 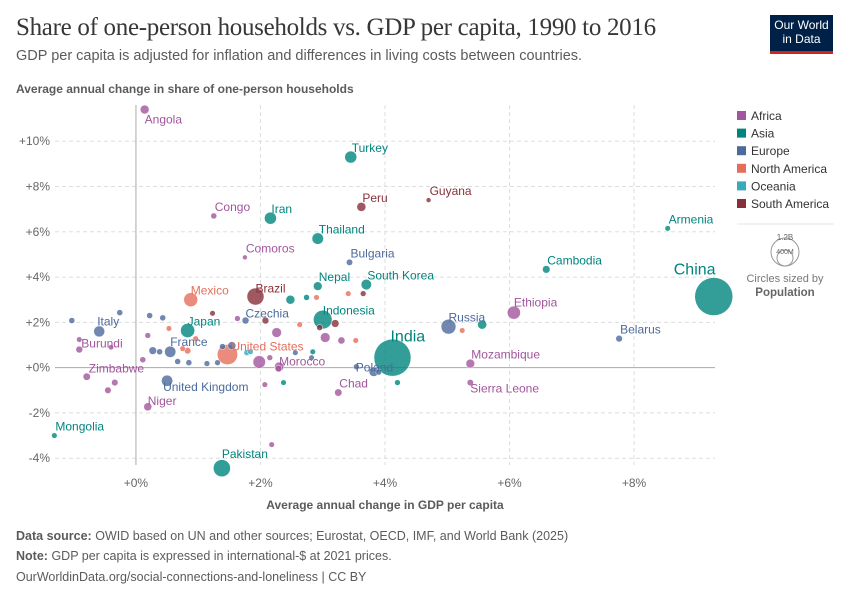 I want to click on legend-label: North America, so click(x=789, y=169).